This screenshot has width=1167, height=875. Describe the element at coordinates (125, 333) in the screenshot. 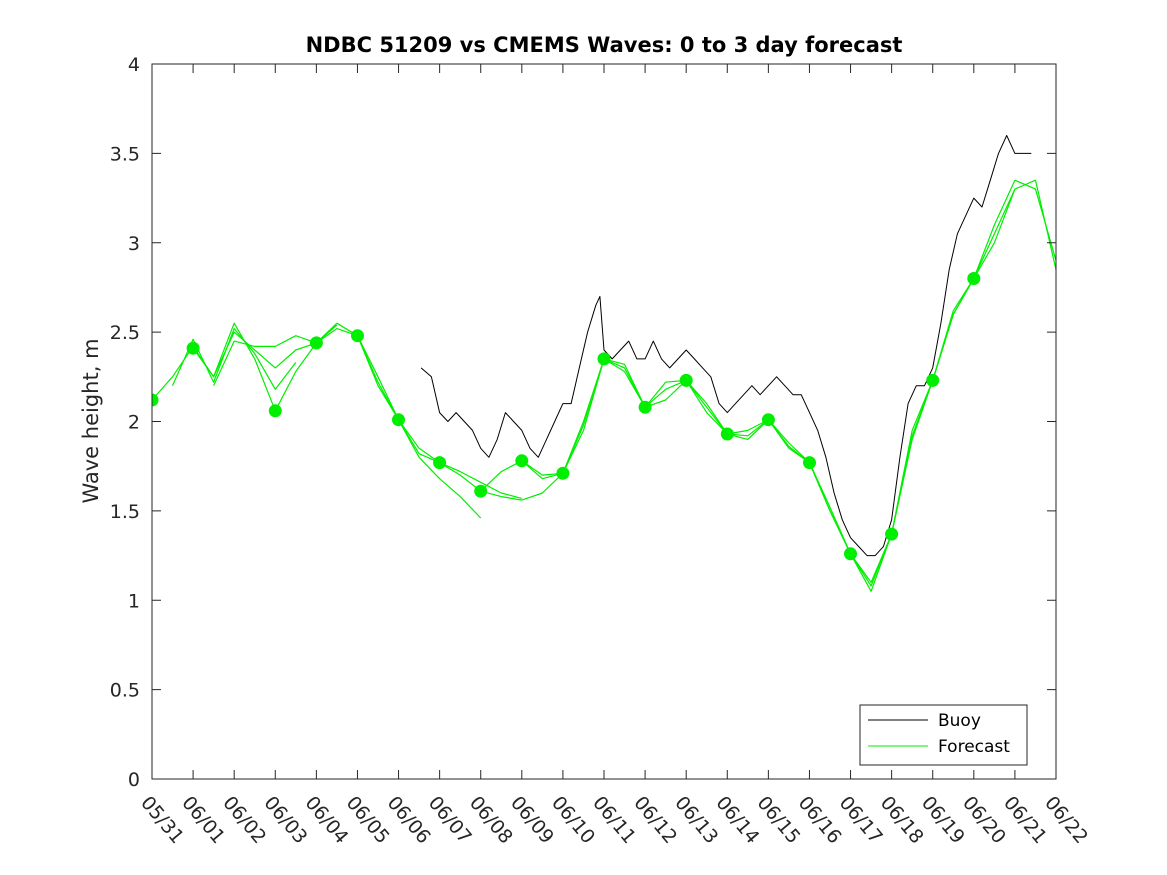

I see `y-tick-label: 2.5` at that location.